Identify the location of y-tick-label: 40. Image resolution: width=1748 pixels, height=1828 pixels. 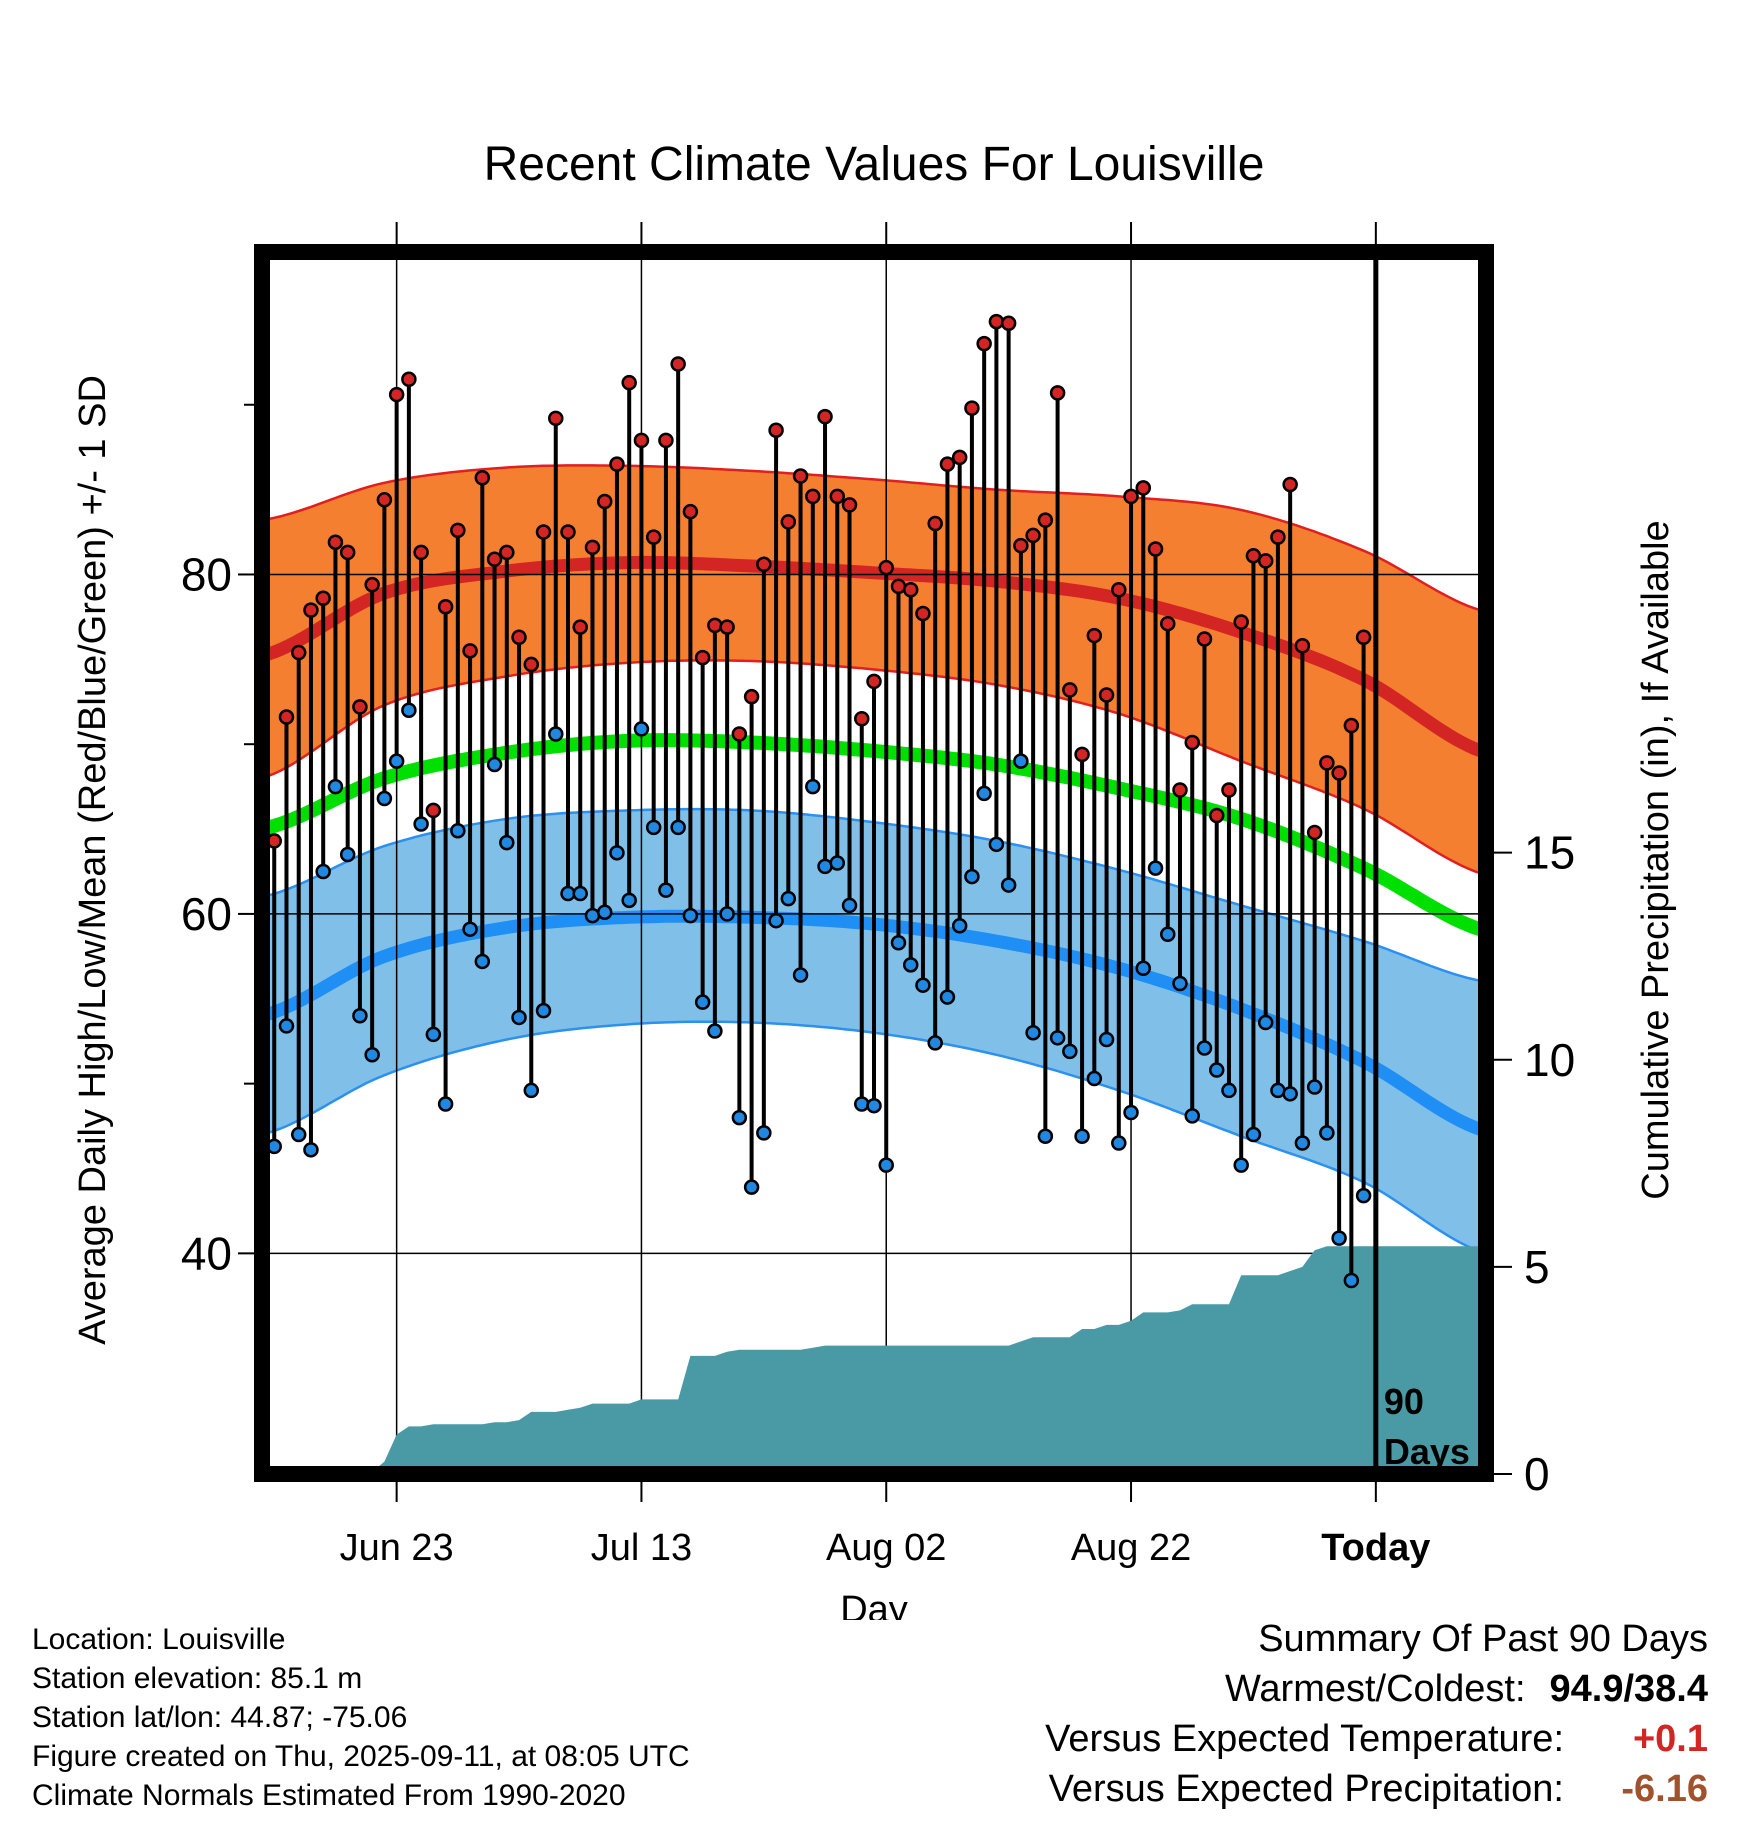
(206, 1253).